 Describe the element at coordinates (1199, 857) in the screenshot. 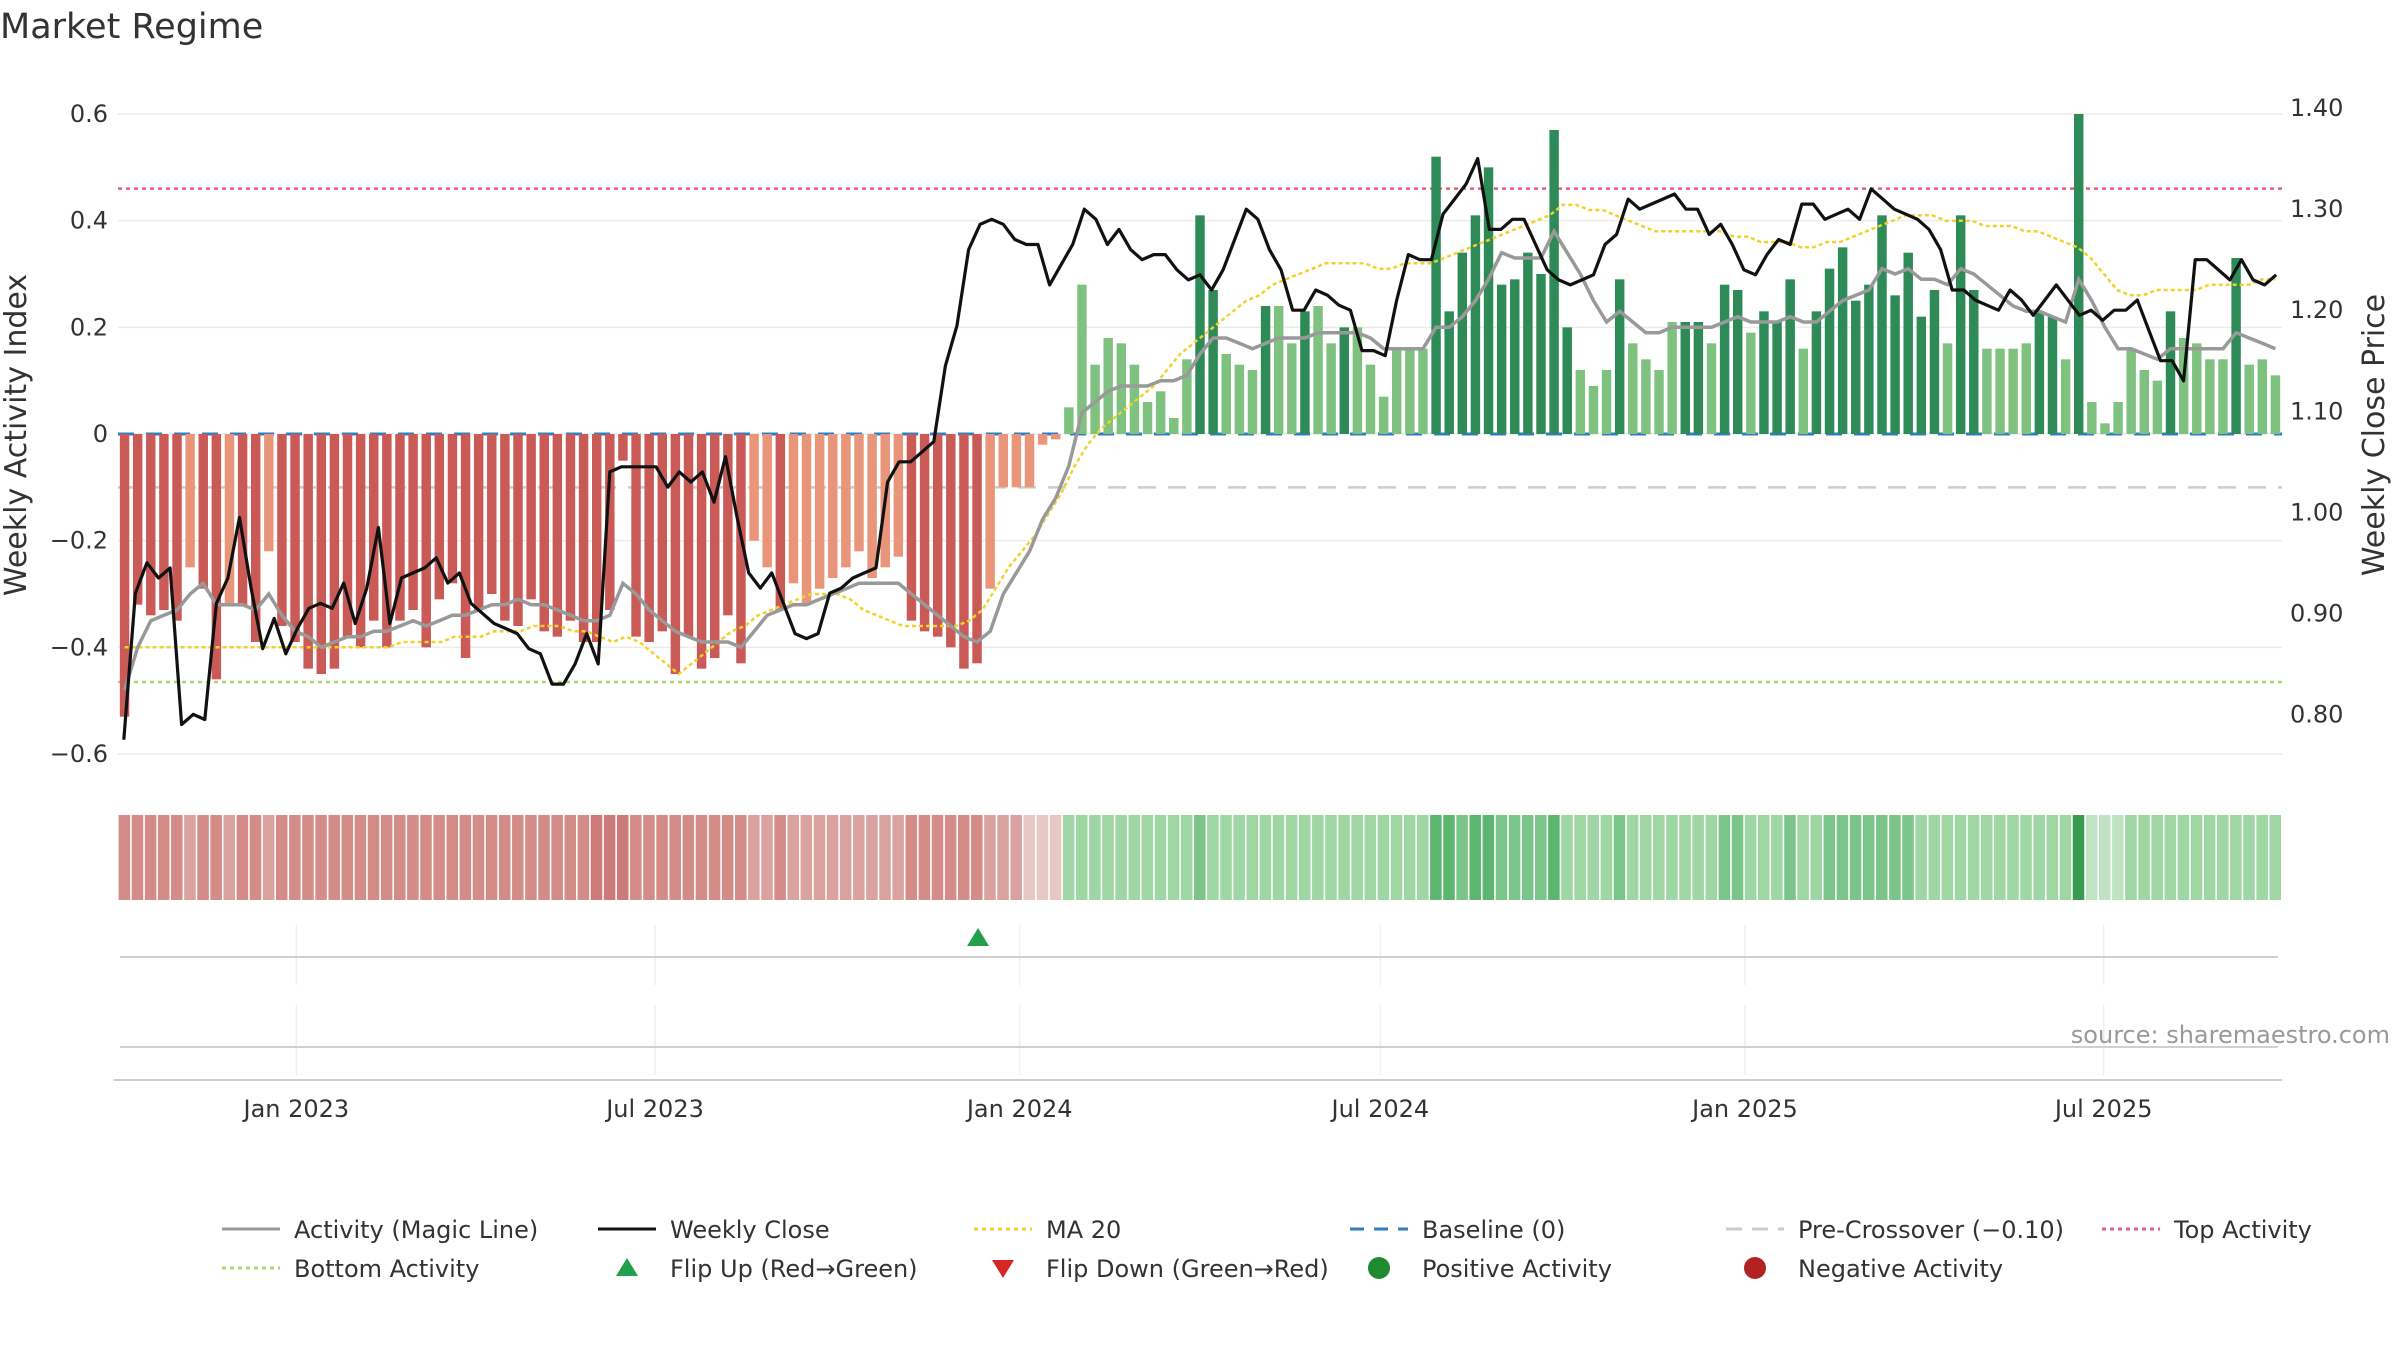

I see `regime-strip` at that location.